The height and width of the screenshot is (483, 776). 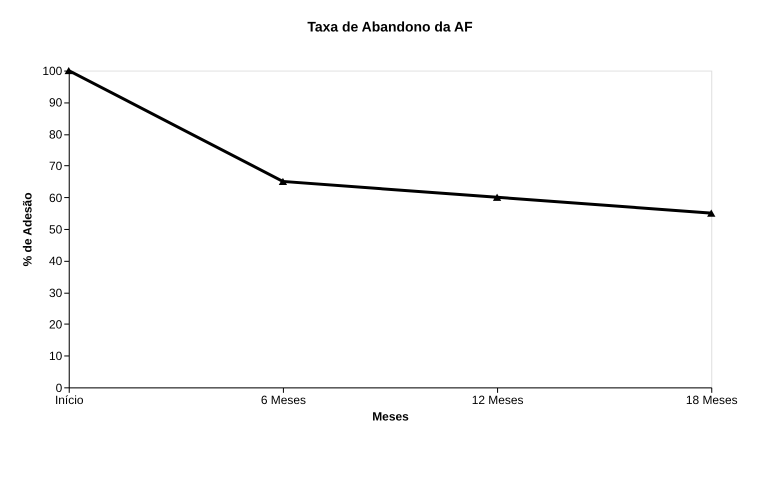 What do you see at coordinates (27, 229) in the screenshot?
I see `y-axis-title: % de Adesão` at bounding box center [27, 229].